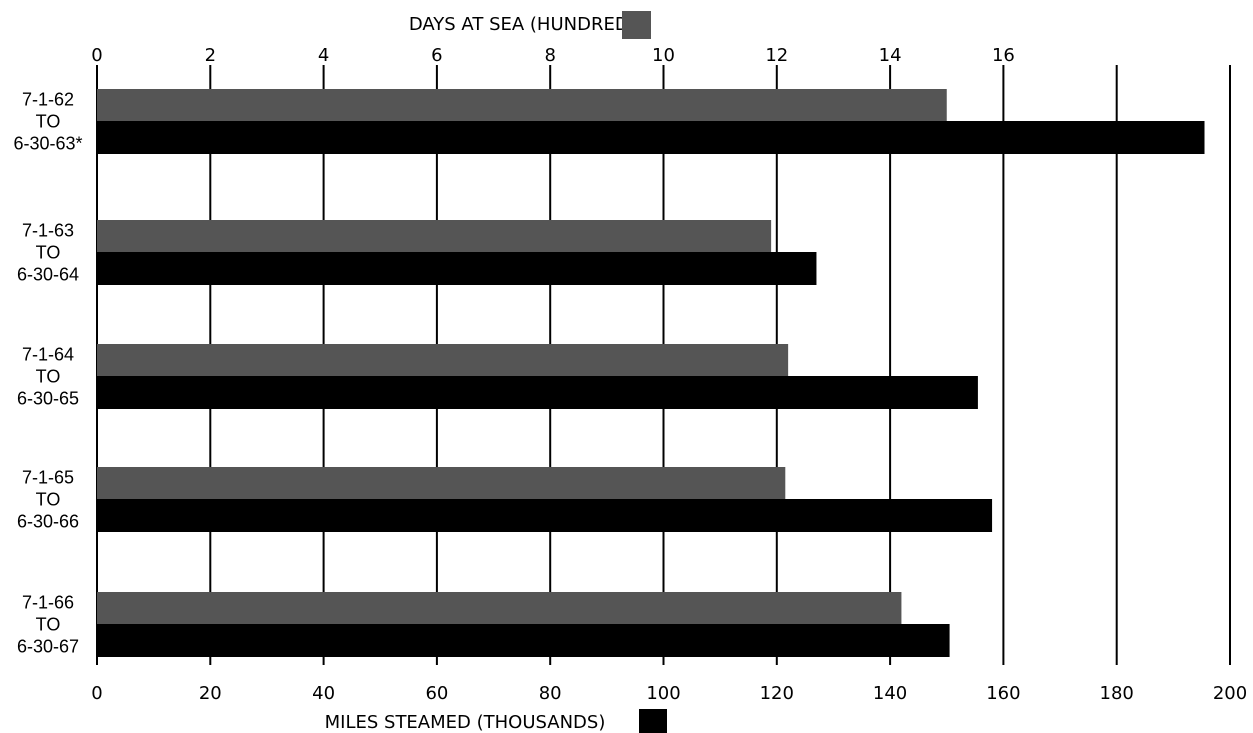 This screenshot has width=1253, height=733. Describe the element at coordinates (1003, 55) in the screenshot. I see `top-tick-label: 16` at that location.